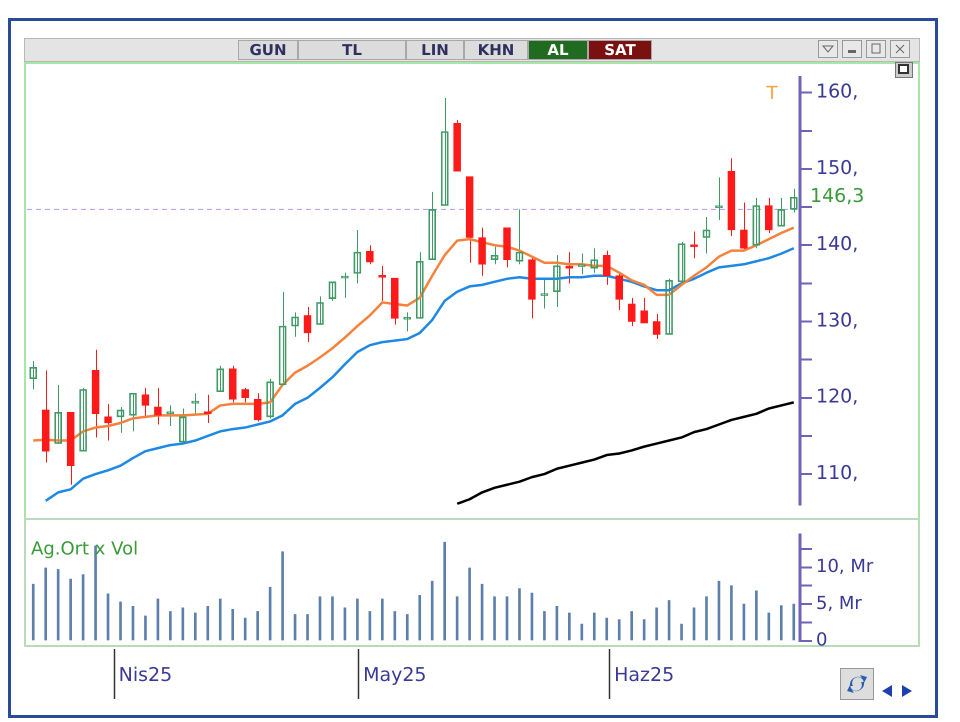 This screenshot has width=960, height=722. What do you see at coordinates (145, 675) in the screenshot?
I see `x-tick-label: Nis25` at bounding box center [145, 675].